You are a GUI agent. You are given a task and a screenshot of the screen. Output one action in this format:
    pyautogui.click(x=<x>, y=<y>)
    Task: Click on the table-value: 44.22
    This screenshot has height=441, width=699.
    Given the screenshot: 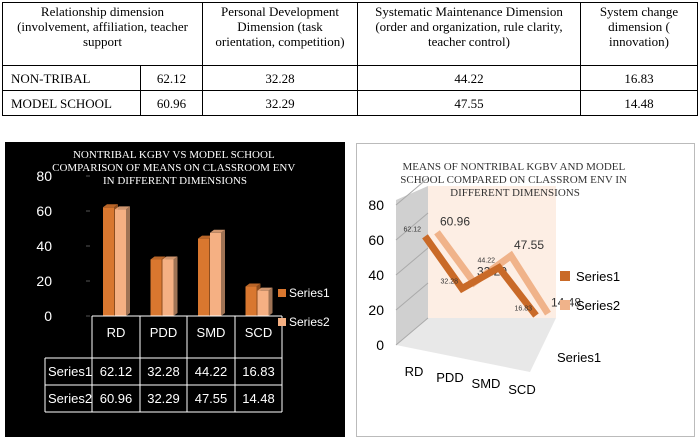 What is the action you would take?
    pyautogui.click(x=211, y=371)
    